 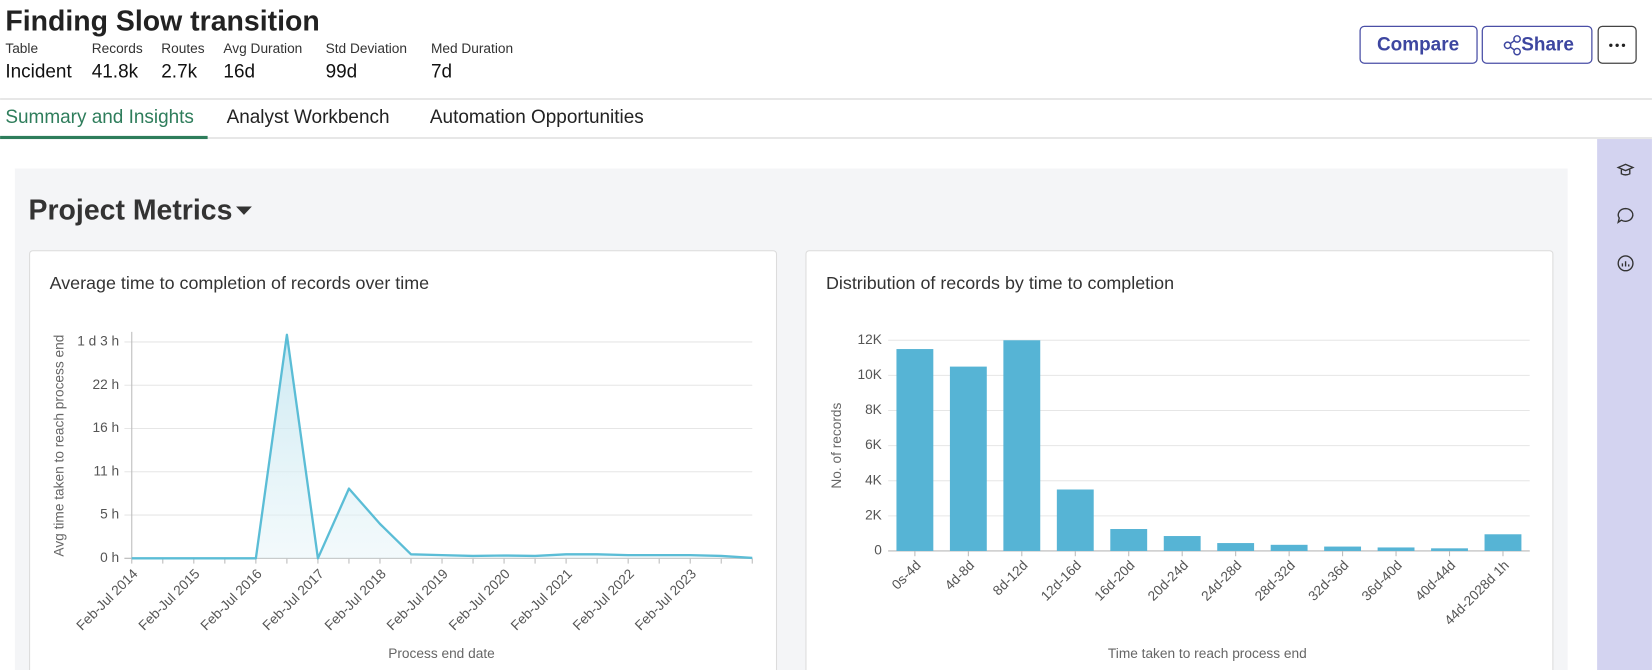 What do you see at coordinates (109, 557) in the screenshot?
I see `y-tick-label: 0 h` at bounding box center [109, 557].